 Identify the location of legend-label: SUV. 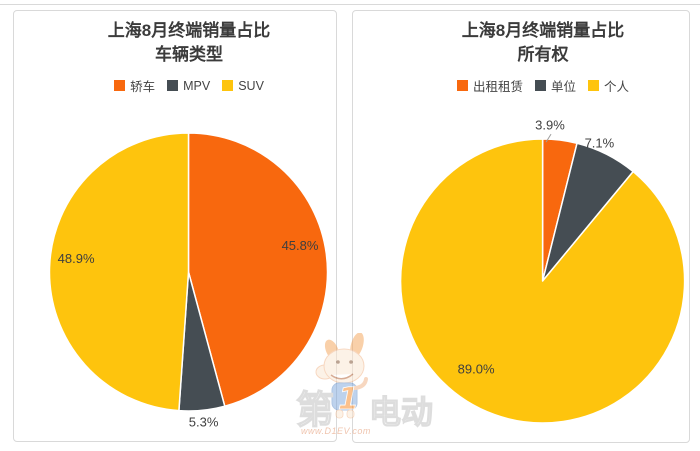
(251, 85).